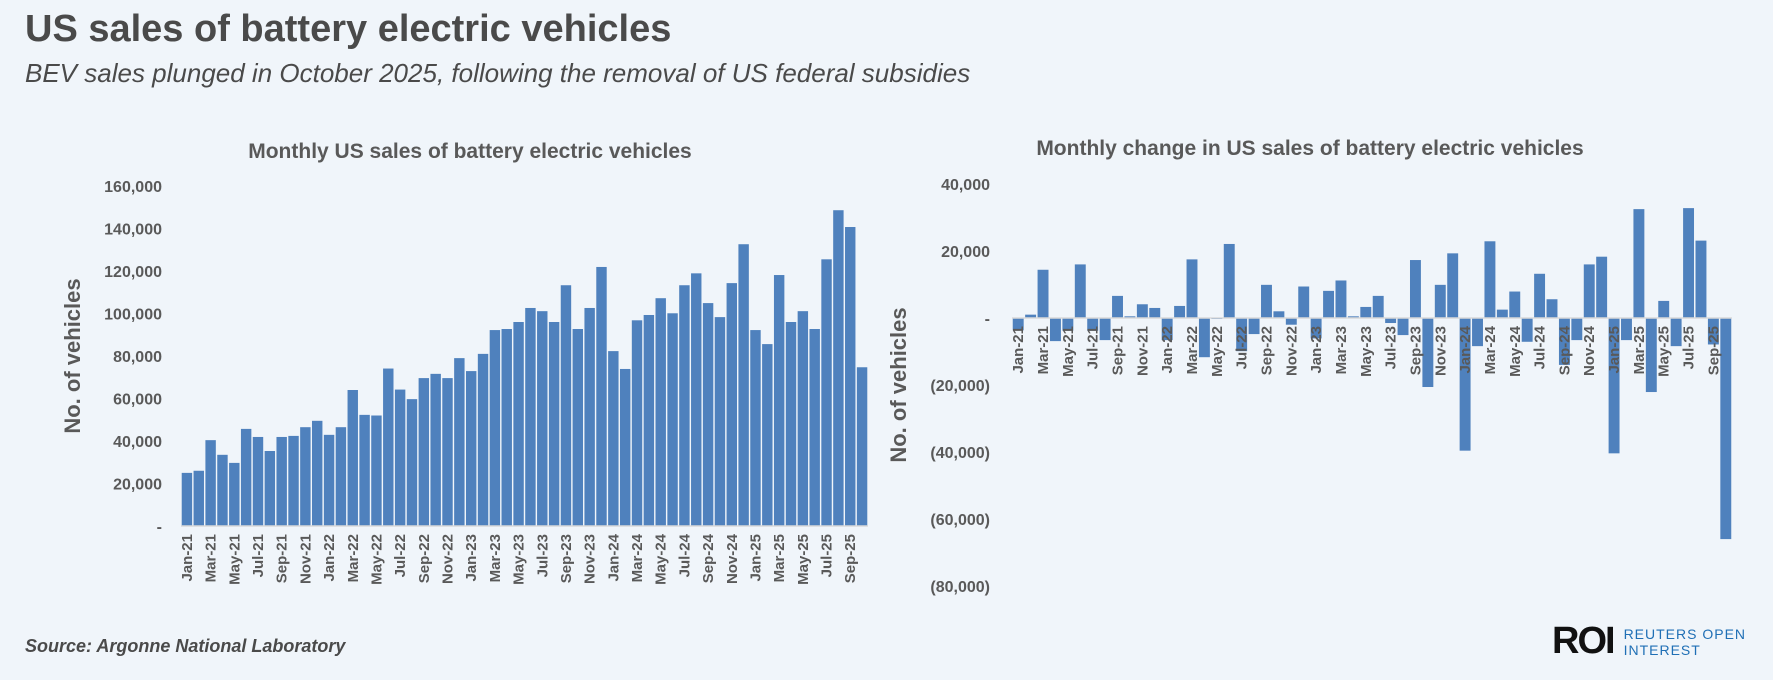 Image resolution: width=1773 pixels, height=680 pixels. What do you see at coordinates (965, 185) in the screenshot?
I see `y-tick-label: 40,000` at bounding box center [965, 185].